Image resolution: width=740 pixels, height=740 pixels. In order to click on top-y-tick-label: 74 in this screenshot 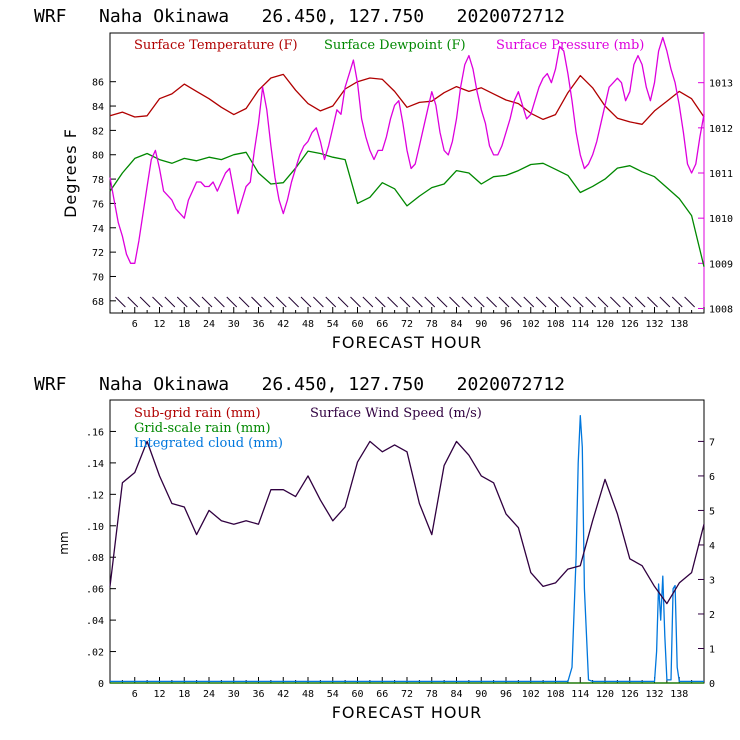, I will do `click(98, 229)`.